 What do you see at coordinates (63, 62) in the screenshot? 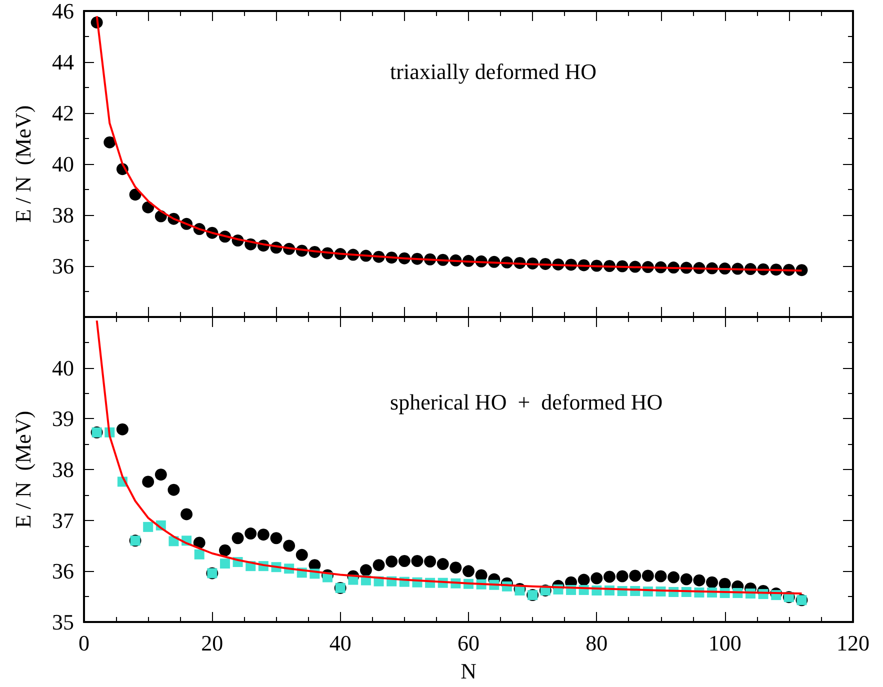
I see `y-tick-label: 44` at bounding box center [63, 62].